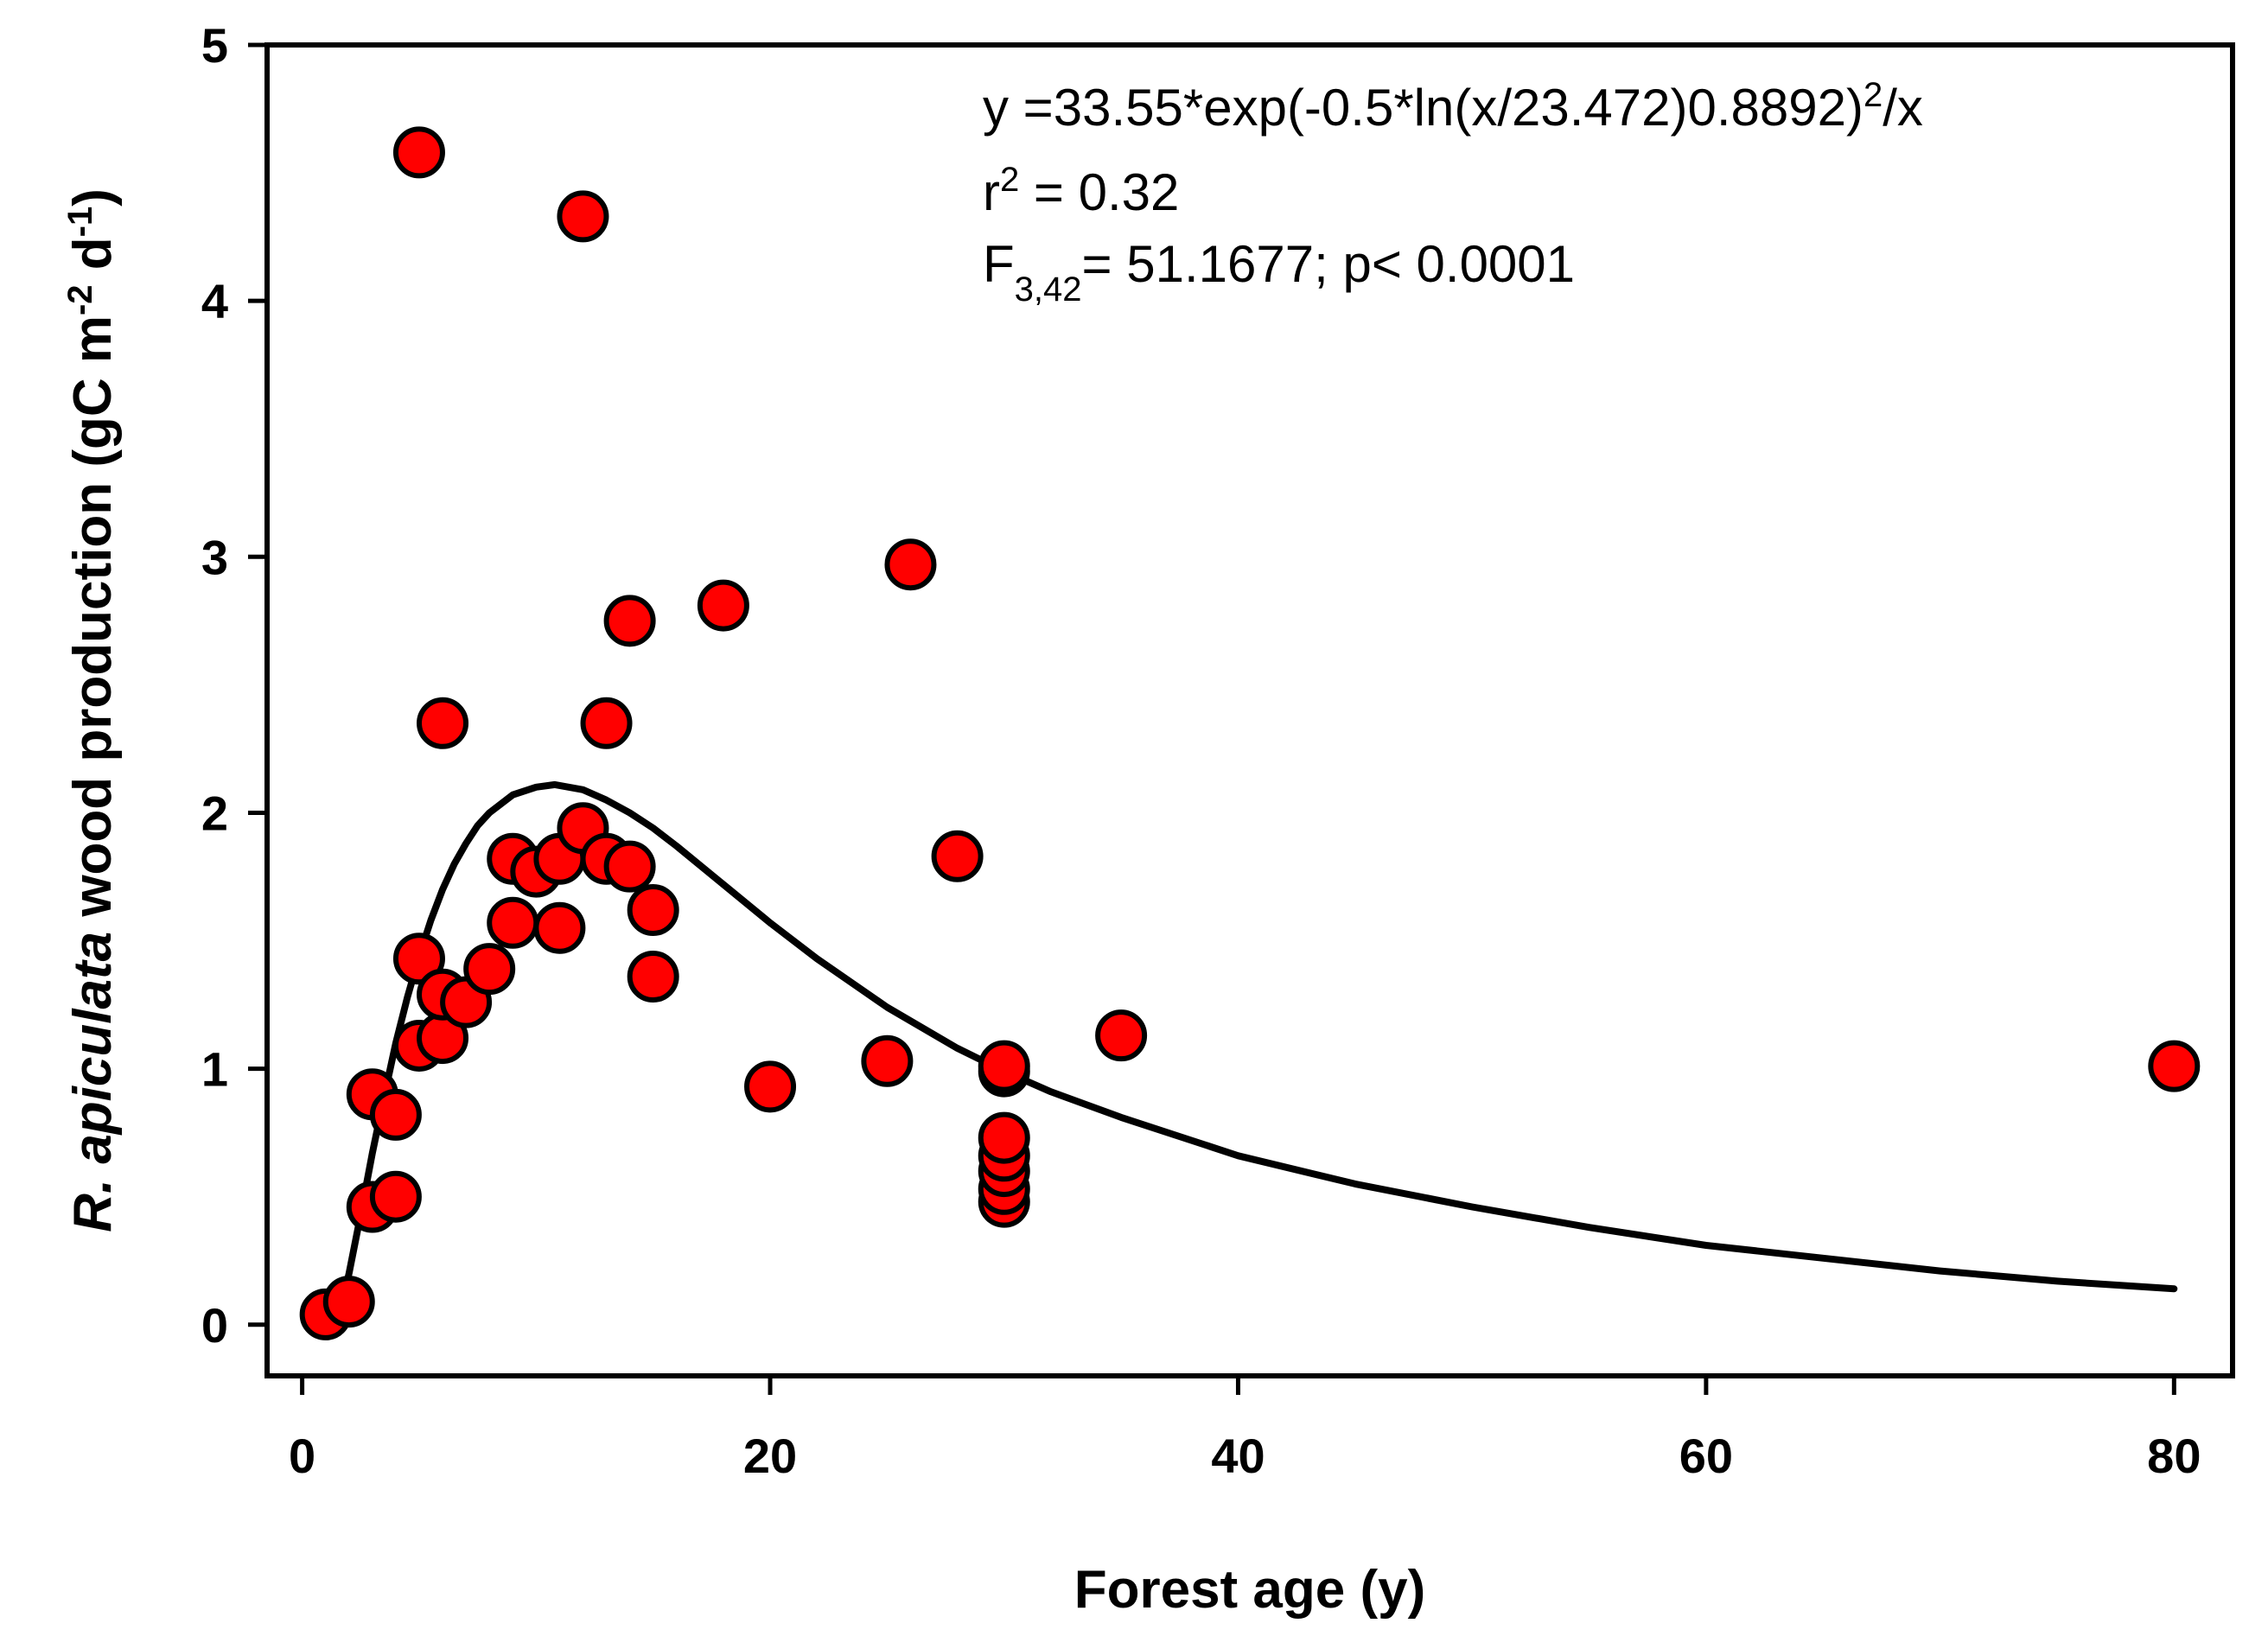 The height and width of the screenshot is (1636, 2268). What do you see at coordinates (93, 623) in the screenshot?
I see `y-axis-title-text: wood production (gC m` at bounding box center [93, 623].